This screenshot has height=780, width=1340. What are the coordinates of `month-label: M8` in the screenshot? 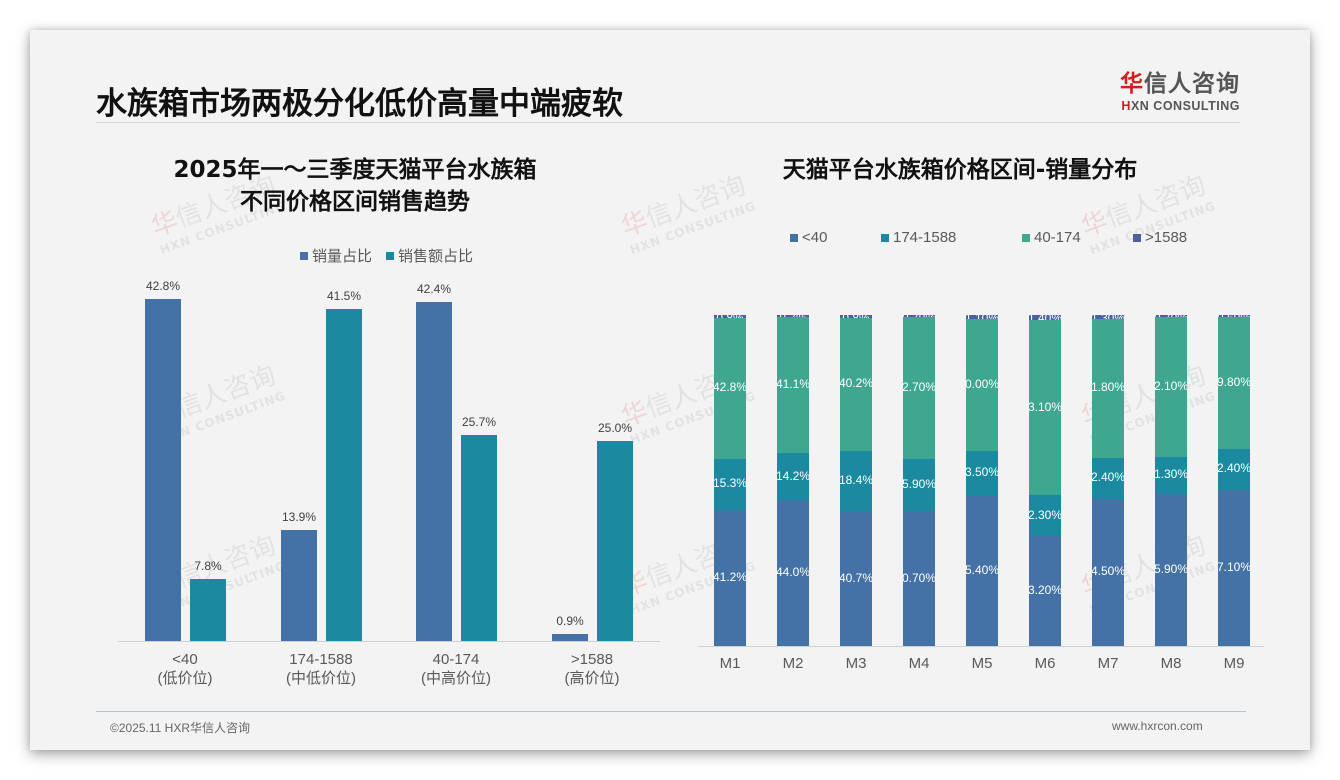 It's located at (1171, 663).